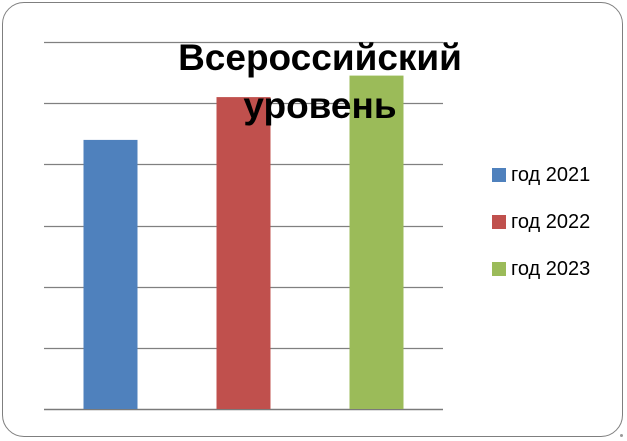 Image resolution: width=627 pixels, height=441 pixels. I want to click on chart-title-line-2: уровень, so click(320, 105).